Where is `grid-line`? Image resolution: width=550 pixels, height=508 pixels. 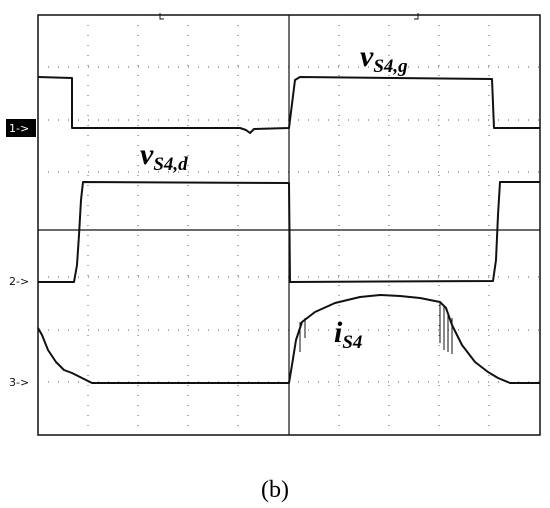
grid-line is located at coordinates (289, 16).